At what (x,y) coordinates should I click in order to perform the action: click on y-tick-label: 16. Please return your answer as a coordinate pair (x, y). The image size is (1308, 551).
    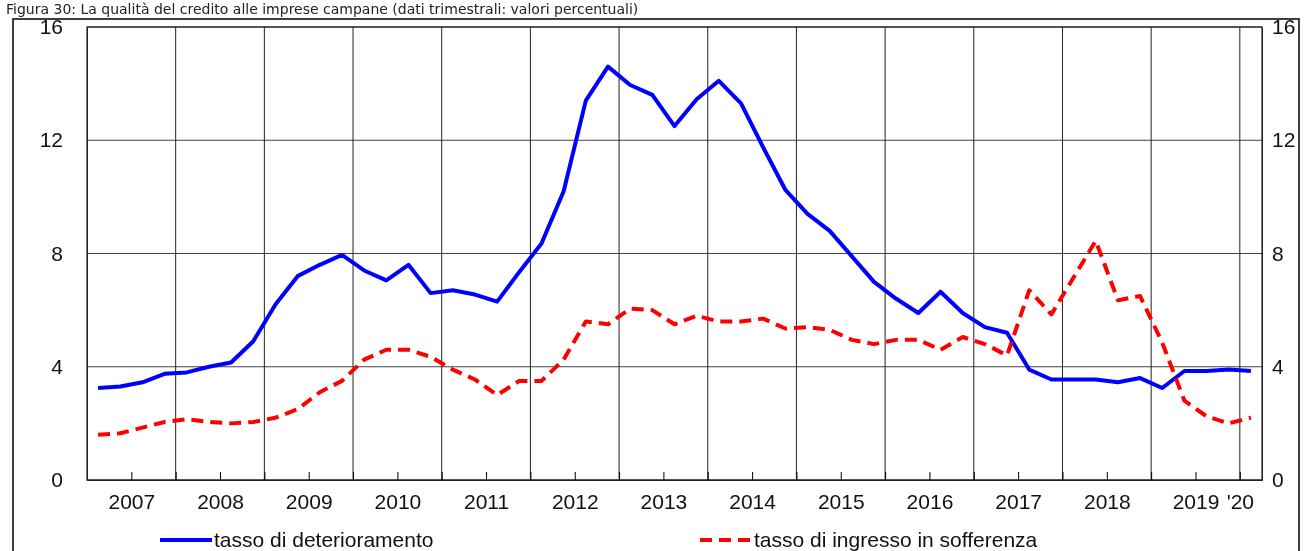
    Looking at the image, I should click on (51, 27).